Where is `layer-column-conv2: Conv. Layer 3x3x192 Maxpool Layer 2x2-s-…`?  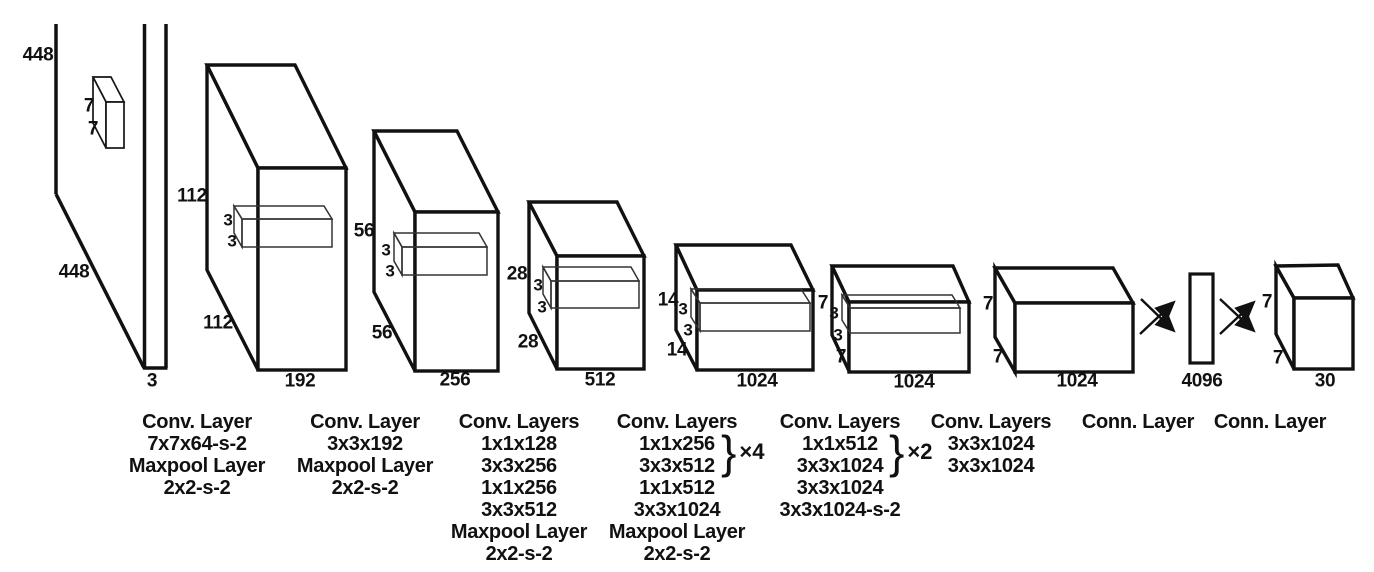 layer-column-conv2: Conv. Layer 3x3x192 Maxpool Layer 2x2-s-… is located at coordinates (365, 455).